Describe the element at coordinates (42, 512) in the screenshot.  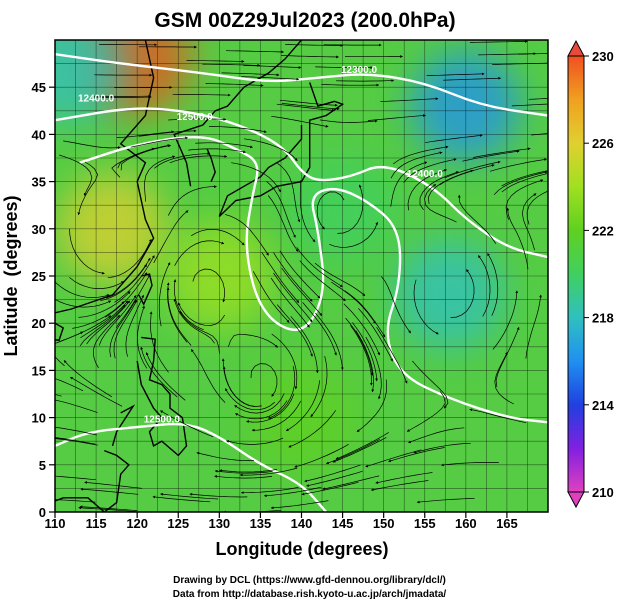
I see `y-tick-label: 0` at that location.